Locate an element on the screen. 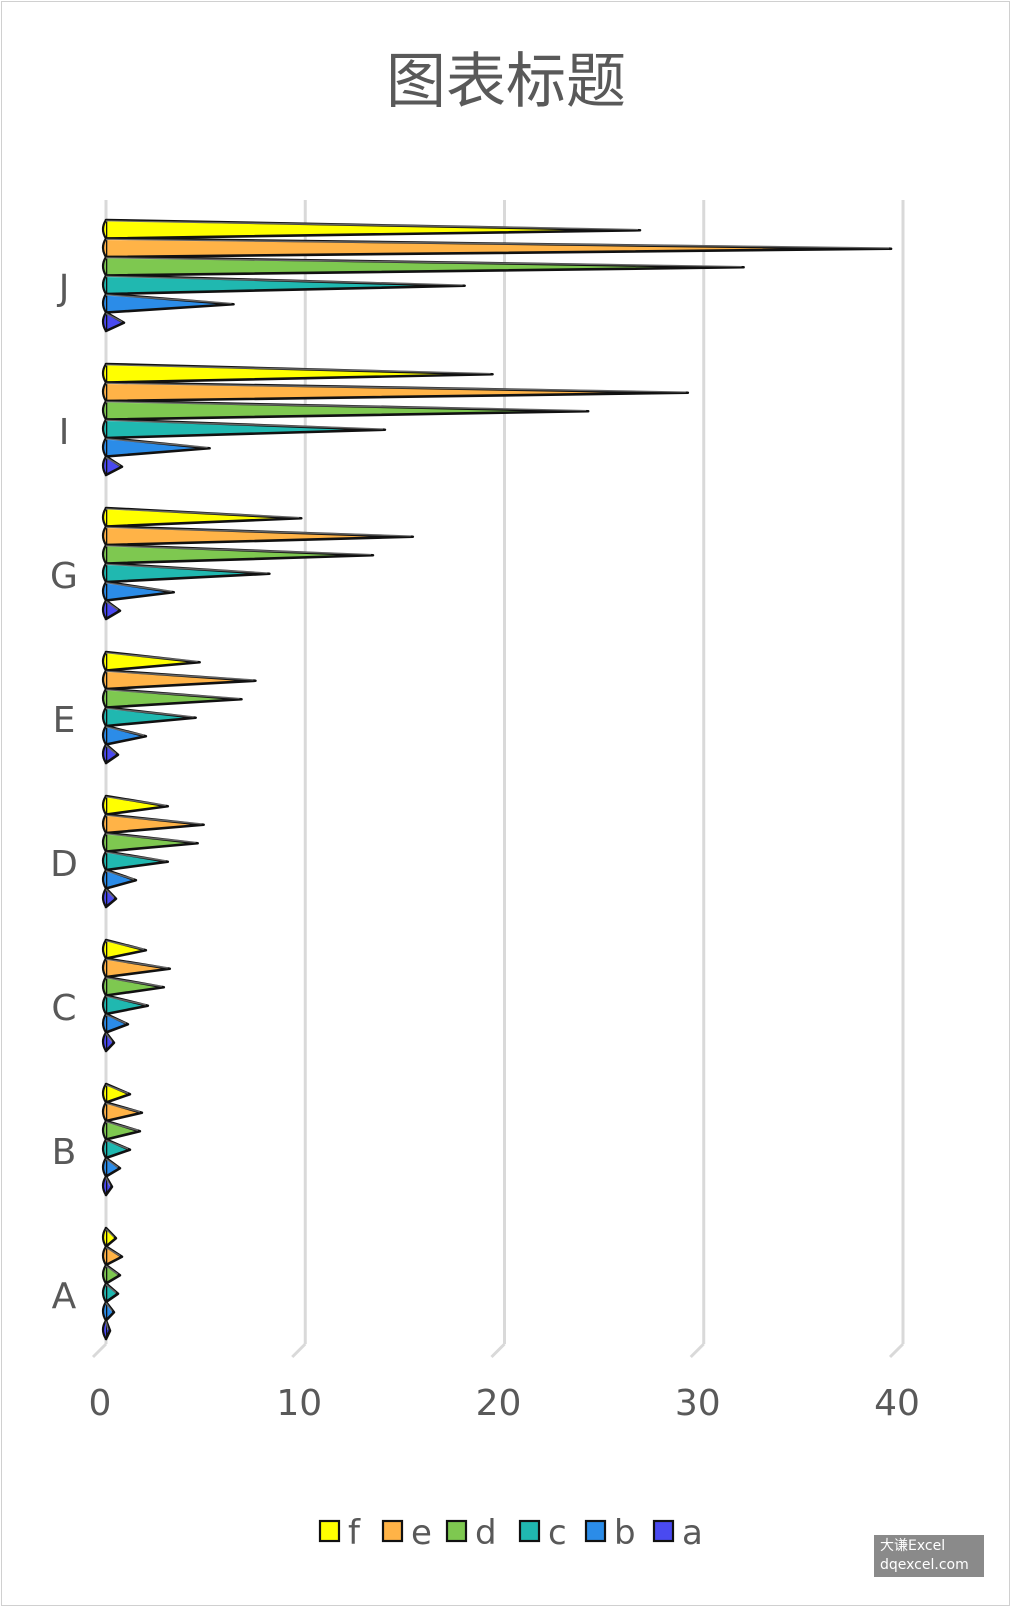  legend-swatch-c is located at coordinates (529, 1531).